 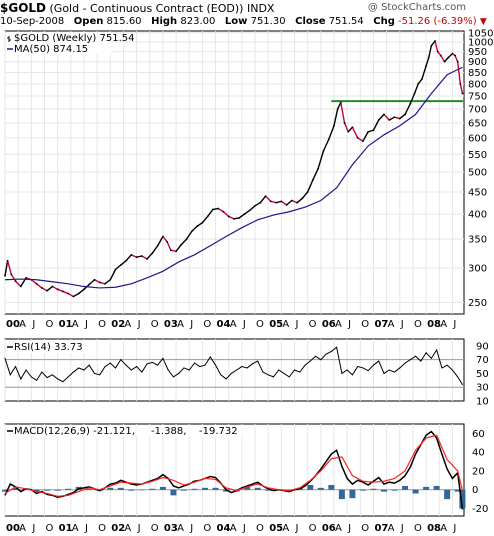 What do you see at coordinates (171, 528) in the screenshot?
I see `date-bottom-axis-label: 03` at bounding box center [171, 528].